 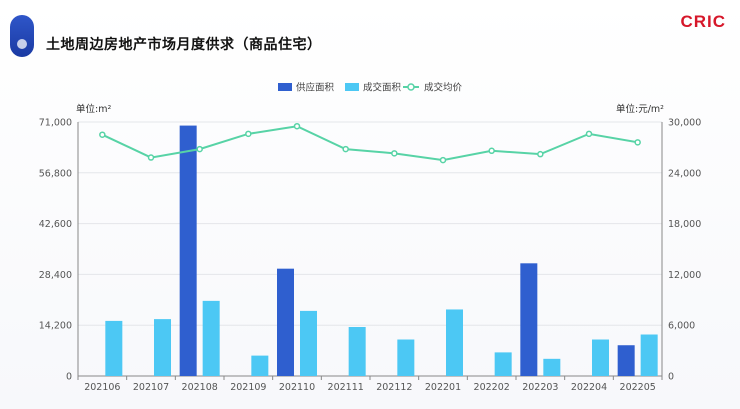 What do you see at coordinates (151, 387) in the screenshot?
I see `x-tick-label: 202107` at bounding box center [151, 387].